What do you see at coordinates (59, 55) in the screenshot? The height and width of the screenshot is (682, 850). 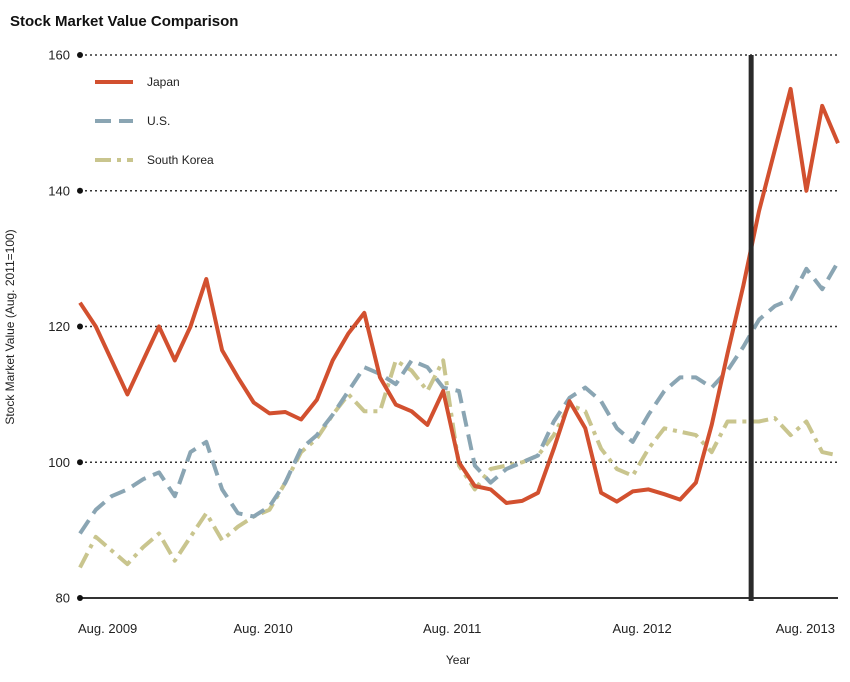 I see `y-tick-label: 160` at bounding box center [59, 55].